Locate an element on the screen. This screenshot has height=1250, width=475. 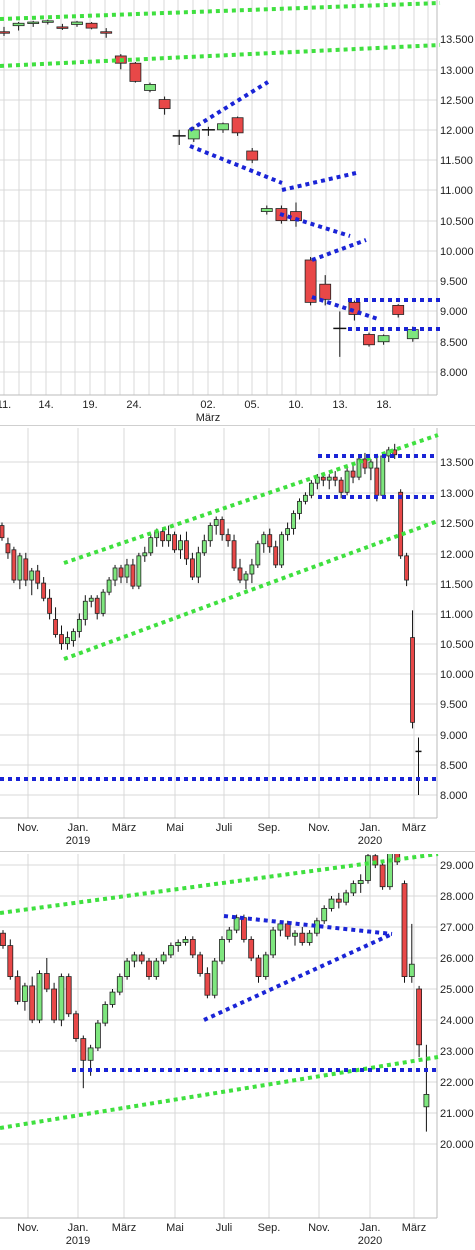
x-tick-label: 24. is located at coordinates (133, 405).